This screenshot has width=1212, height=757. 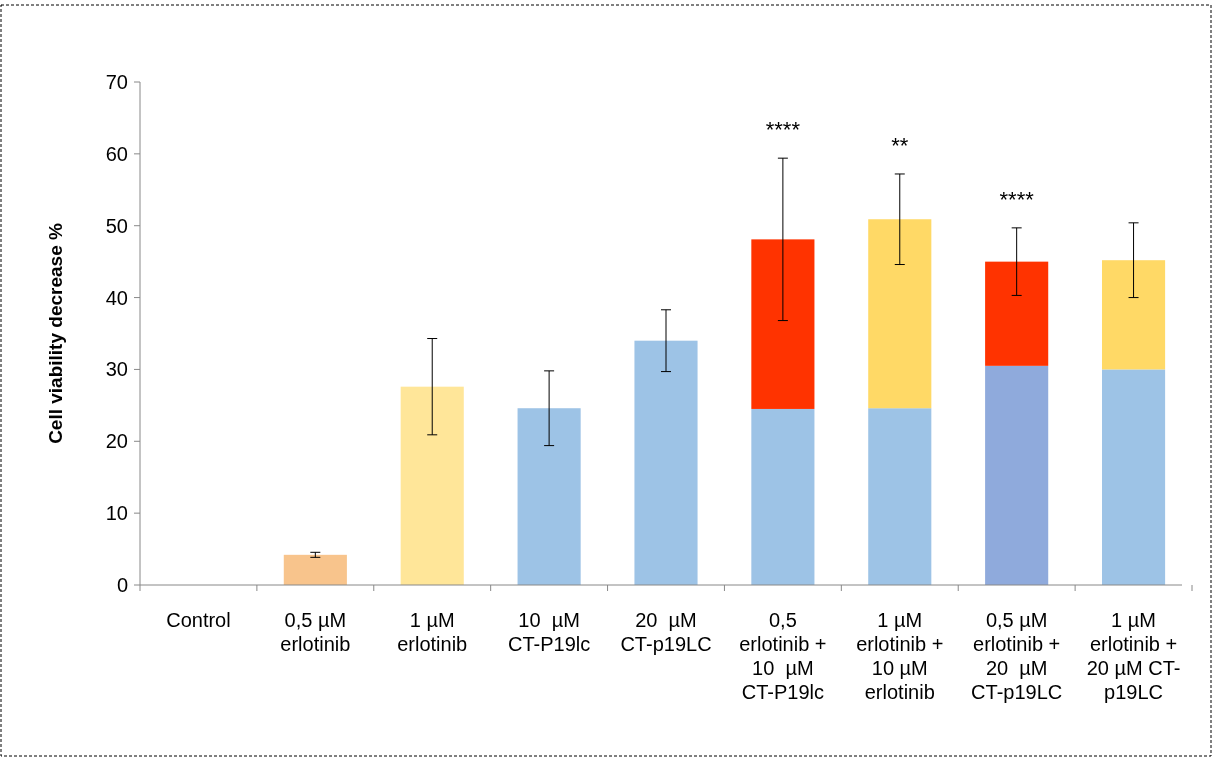 I want to click on y-axis-title: Cell viability decrease %, so click(x=55, y=333).